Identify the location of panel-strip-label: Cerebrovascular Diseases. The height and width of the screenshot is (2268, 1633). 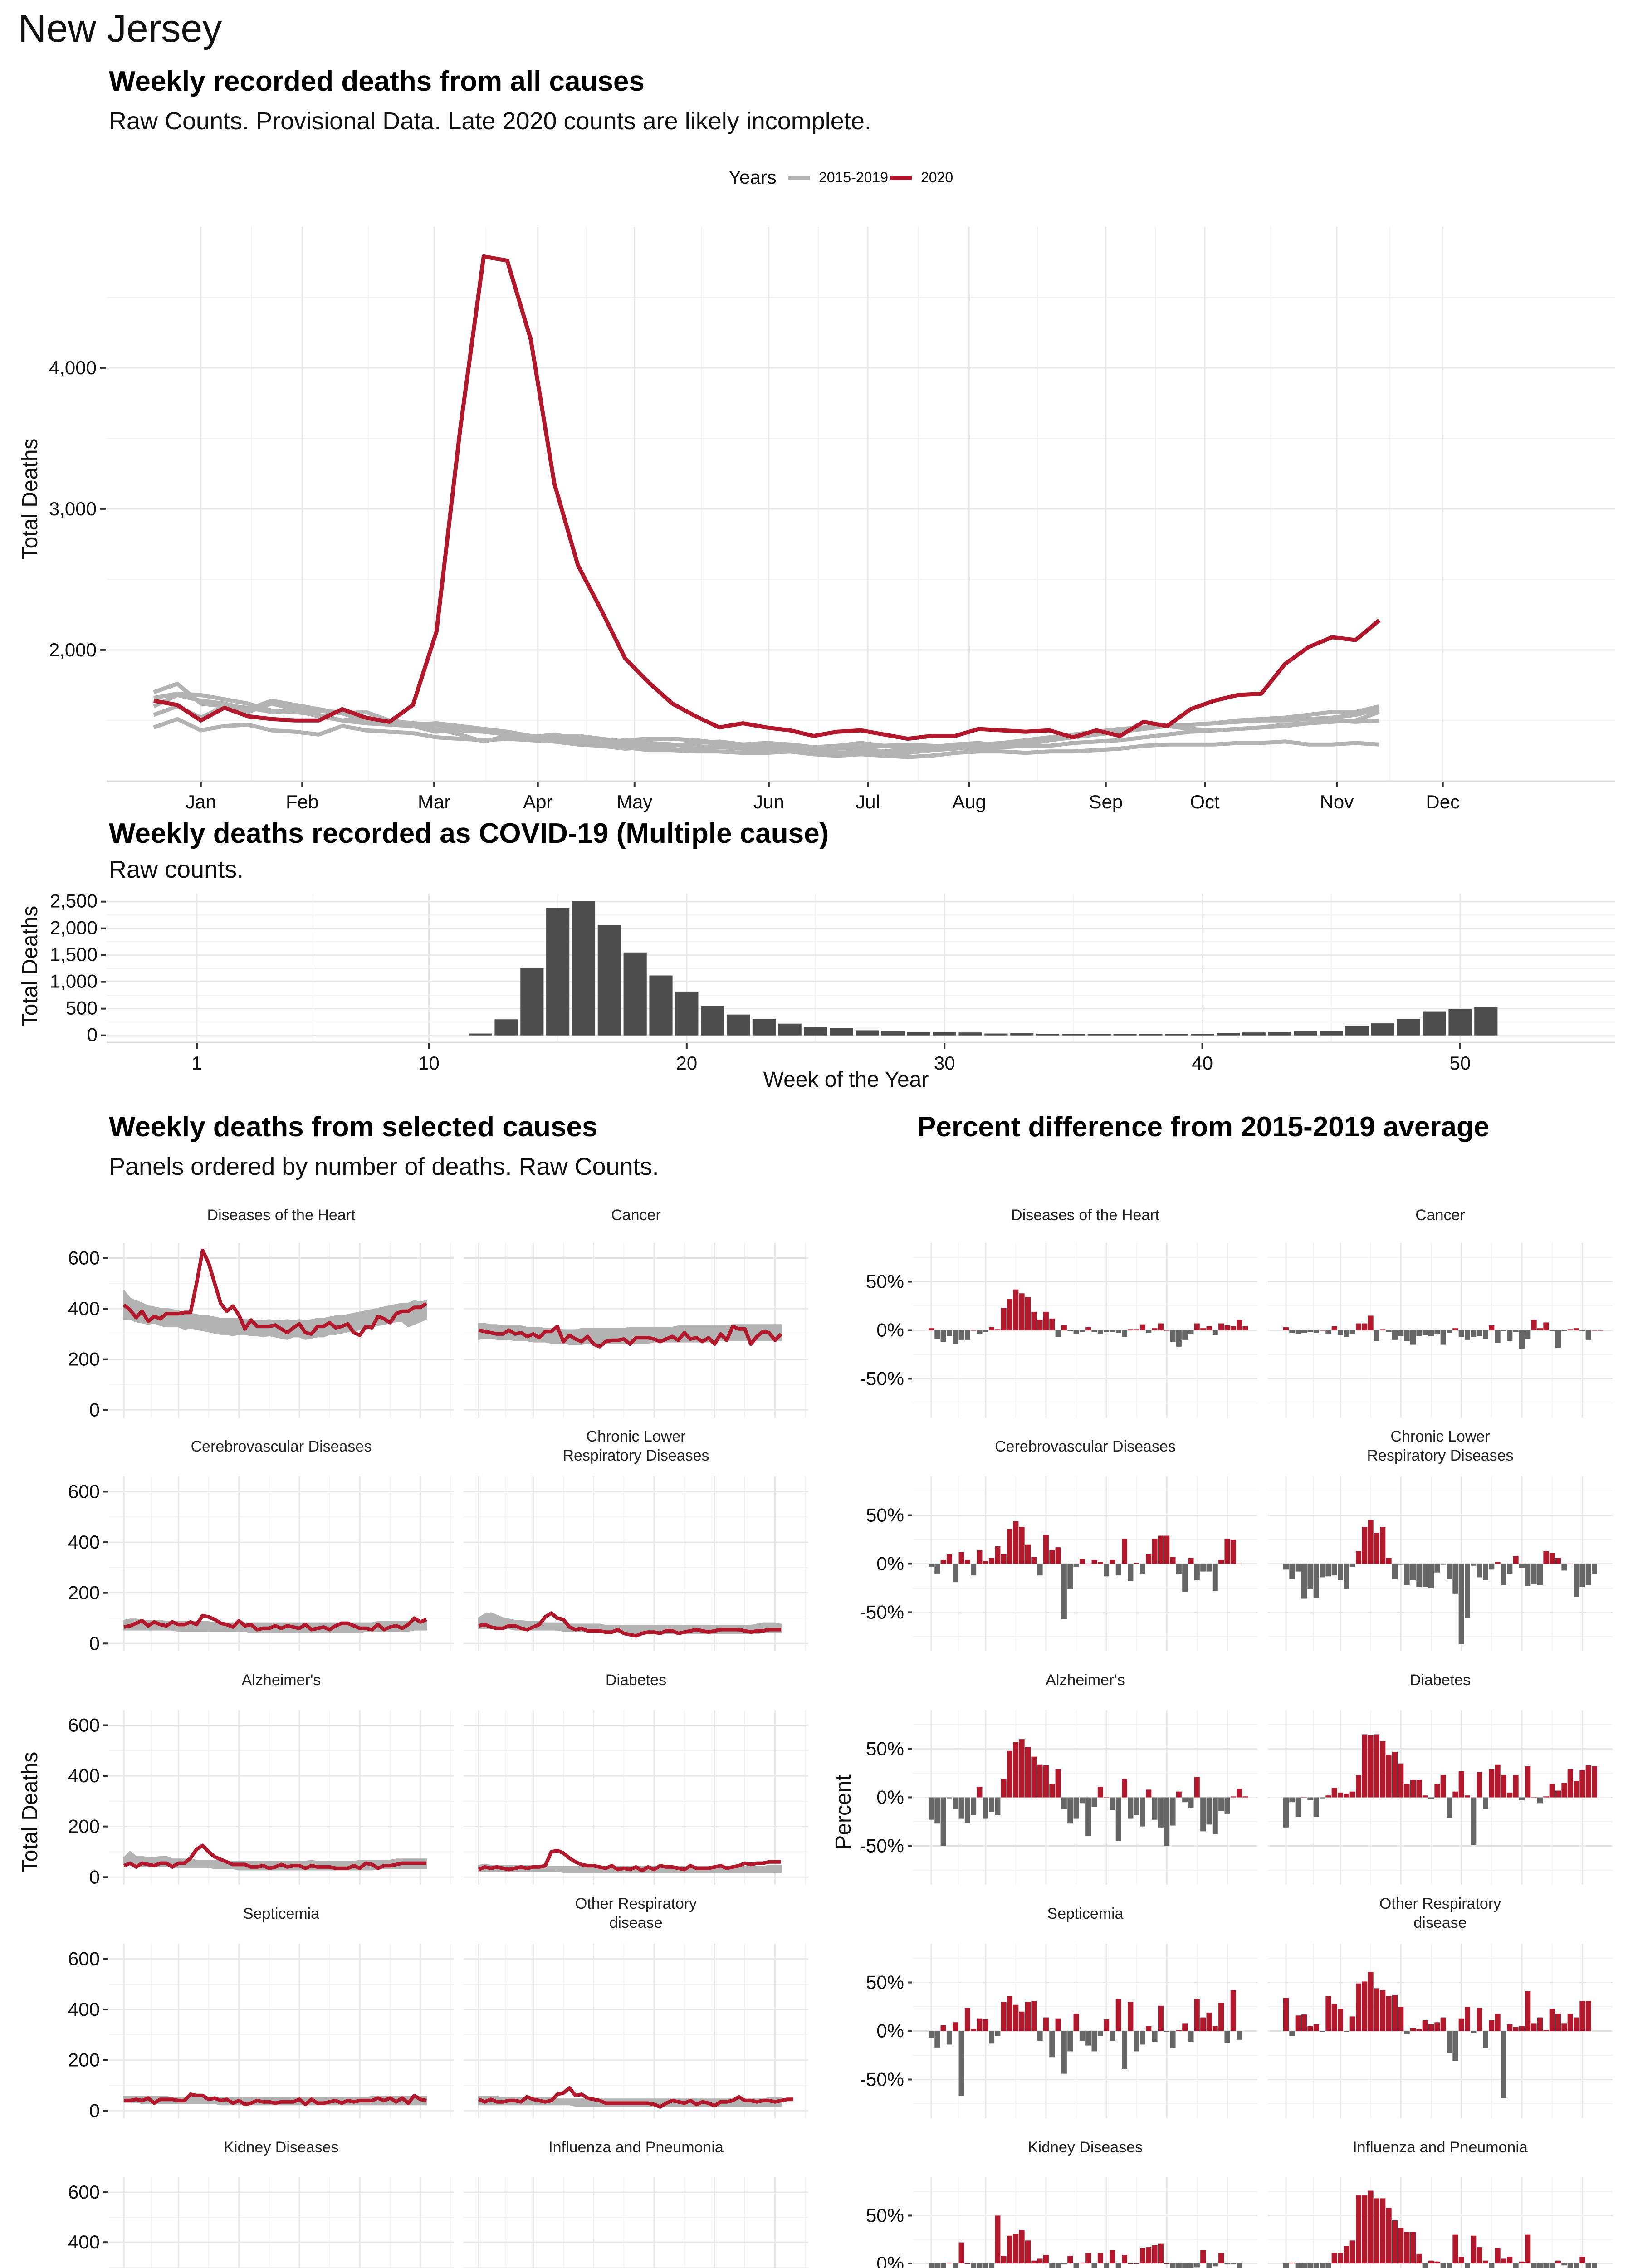
(1085, 1447).